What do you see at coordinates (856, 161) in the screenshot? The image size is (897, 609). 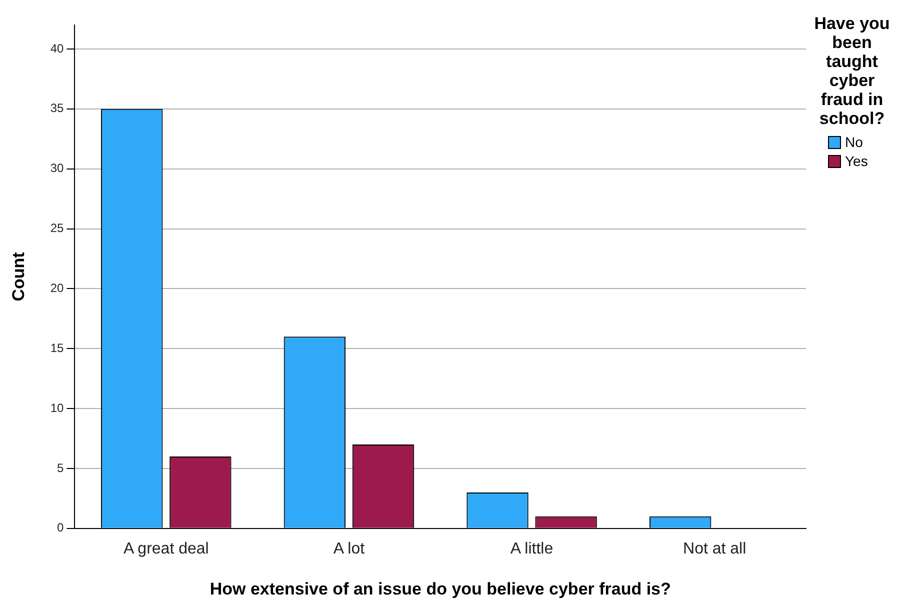 I see `legend-label: Yes` at bounding box center [856, 161].